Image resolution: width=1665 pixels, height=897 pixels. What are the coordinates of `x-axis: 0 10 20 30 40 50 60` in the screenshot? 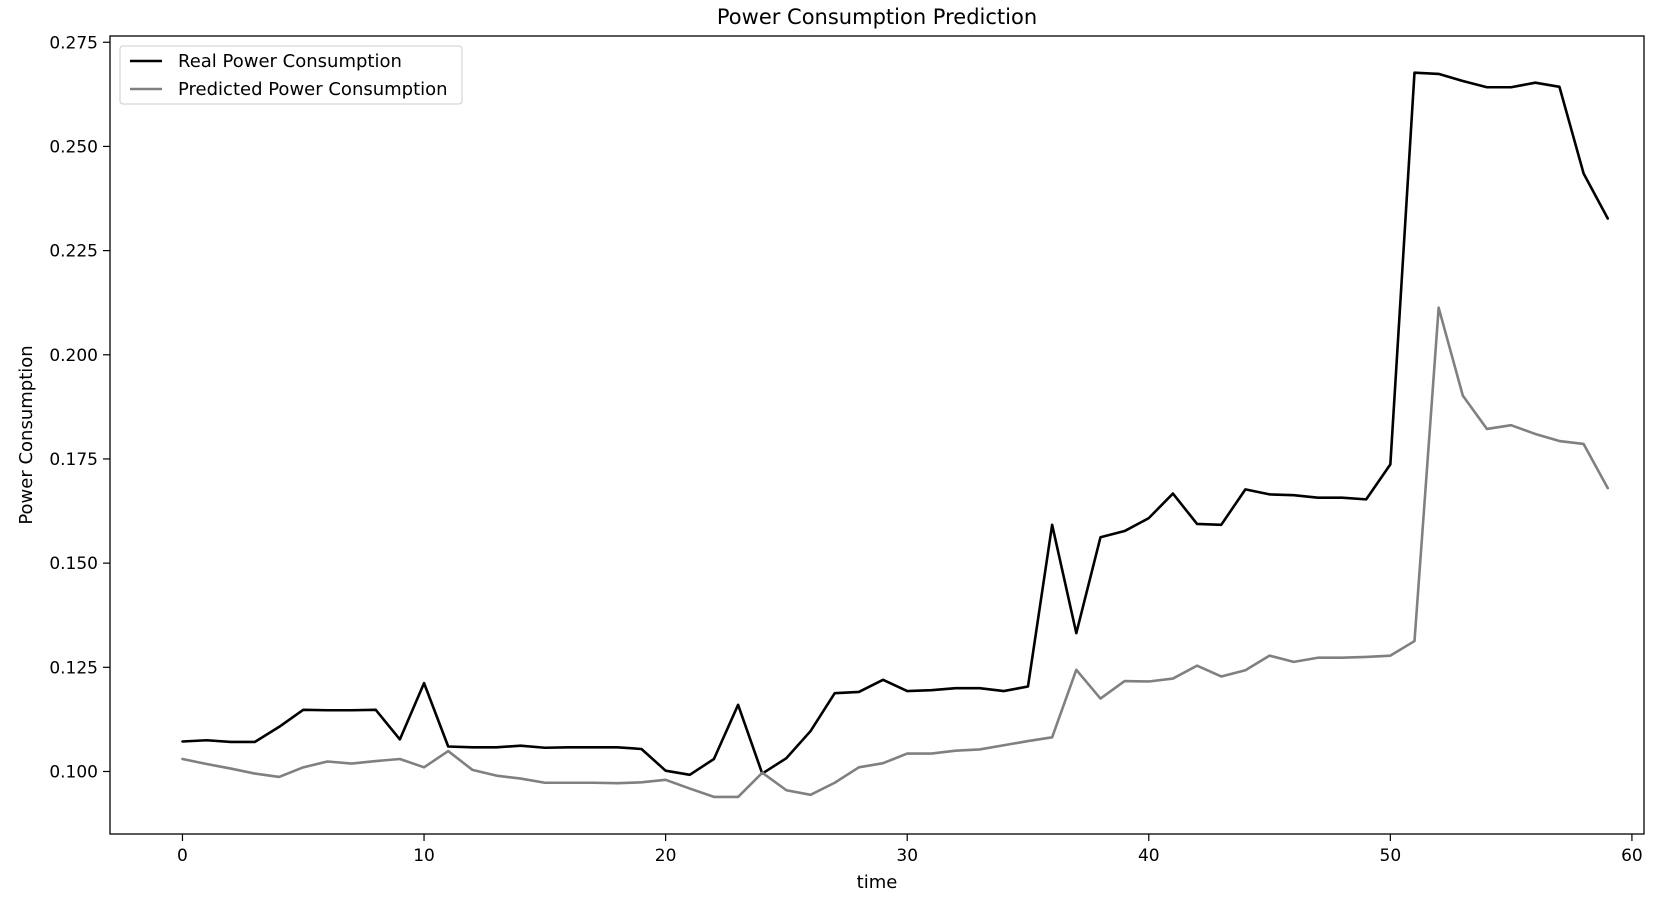 It's located at (910, 850).